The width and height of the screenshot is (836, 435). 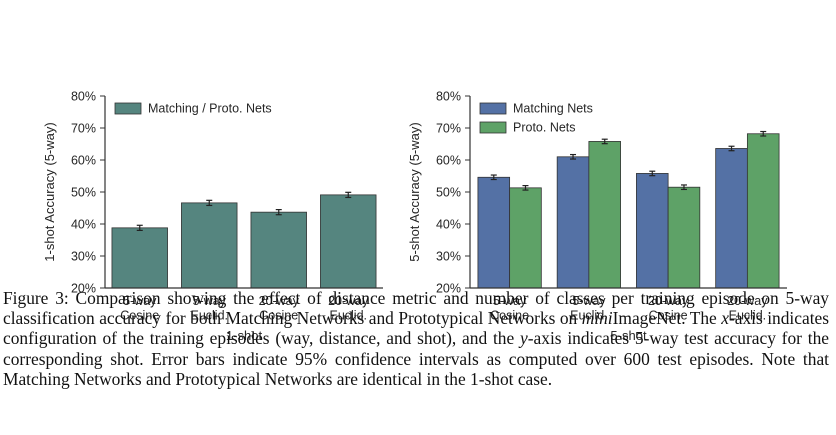 What do you see at coordinates (725, 318) in the screenshot?
I see `caption-x-var: x` at bounding box center [725, 318].